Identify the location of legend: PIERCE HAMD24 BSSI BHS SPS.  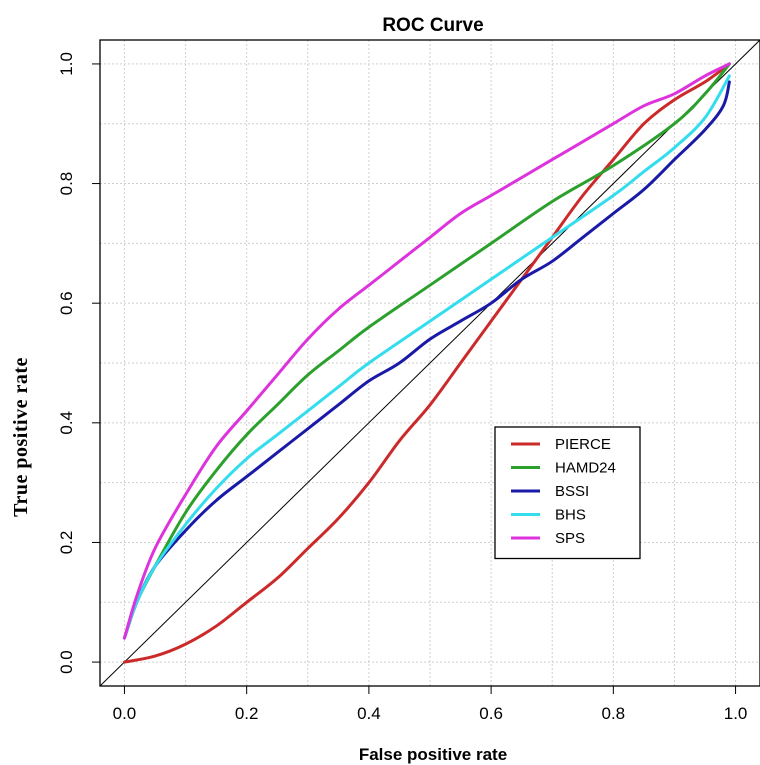
(567, 493).